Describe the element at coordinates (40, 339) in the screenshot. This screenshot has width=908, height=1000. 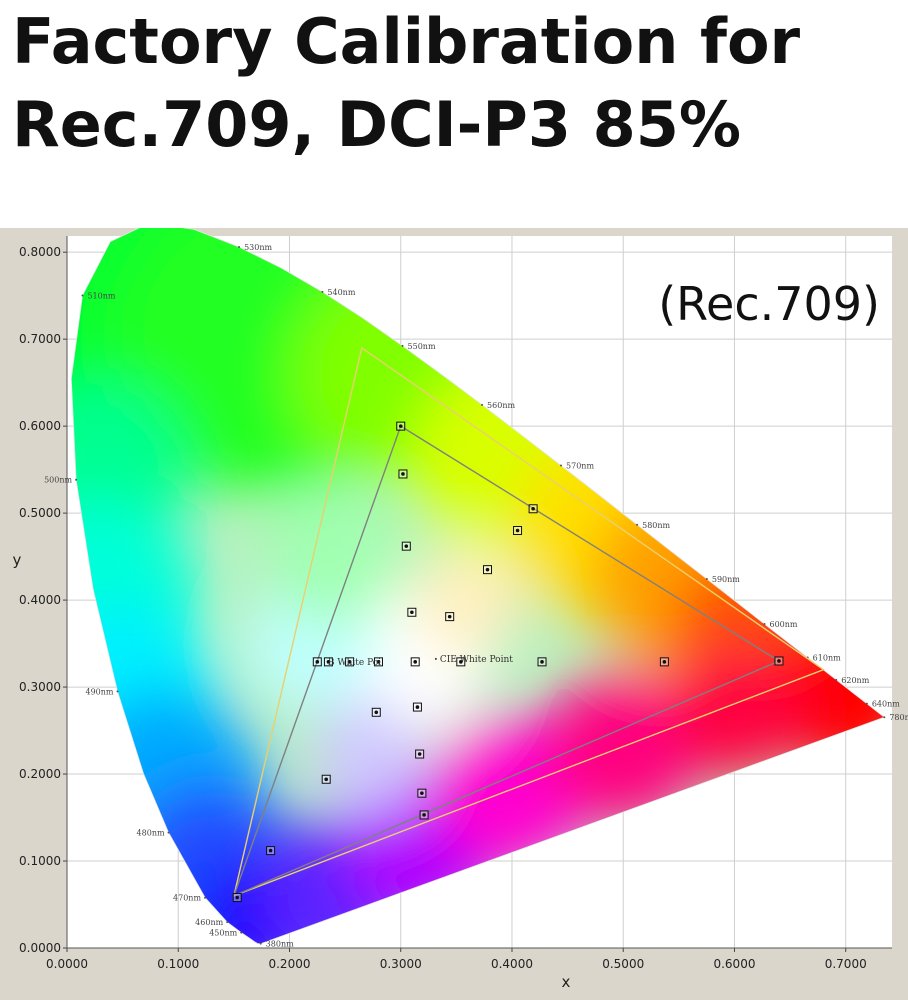
I see `y-tick-label: 0.7000` at that location.